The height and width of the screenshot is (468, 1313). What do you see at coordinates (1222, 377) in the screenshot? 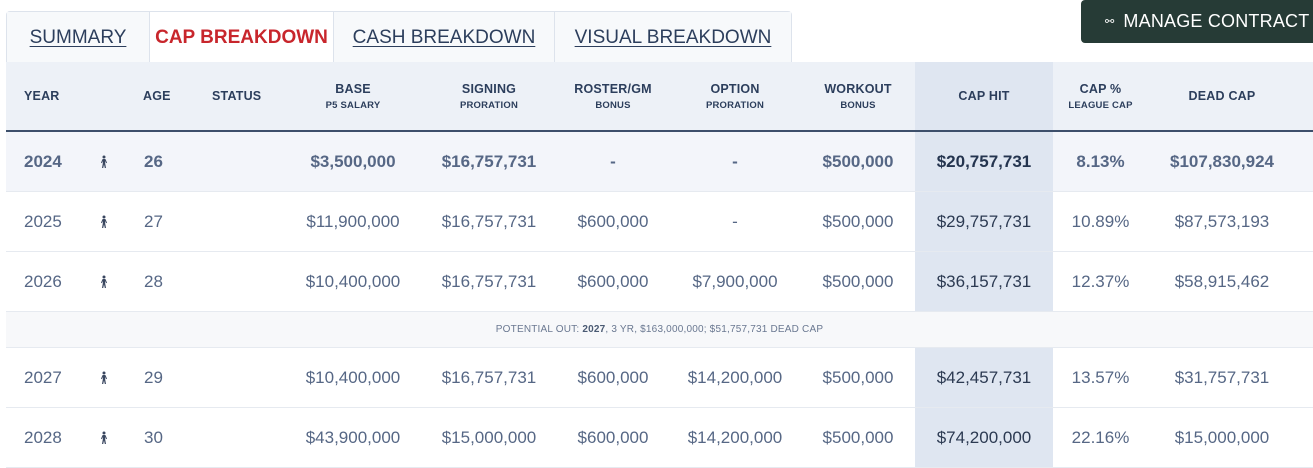
I see `dead-cap-cell: $31,757,731` at bounding box center [1222, 377].